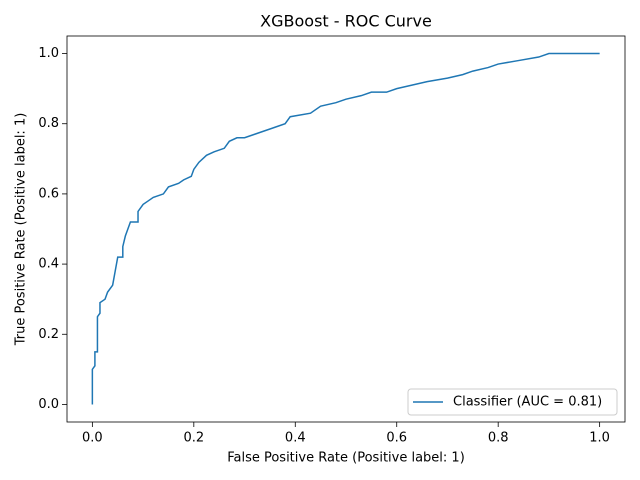  I want to click on x-tick-label: 0.0, so click(92, 438).